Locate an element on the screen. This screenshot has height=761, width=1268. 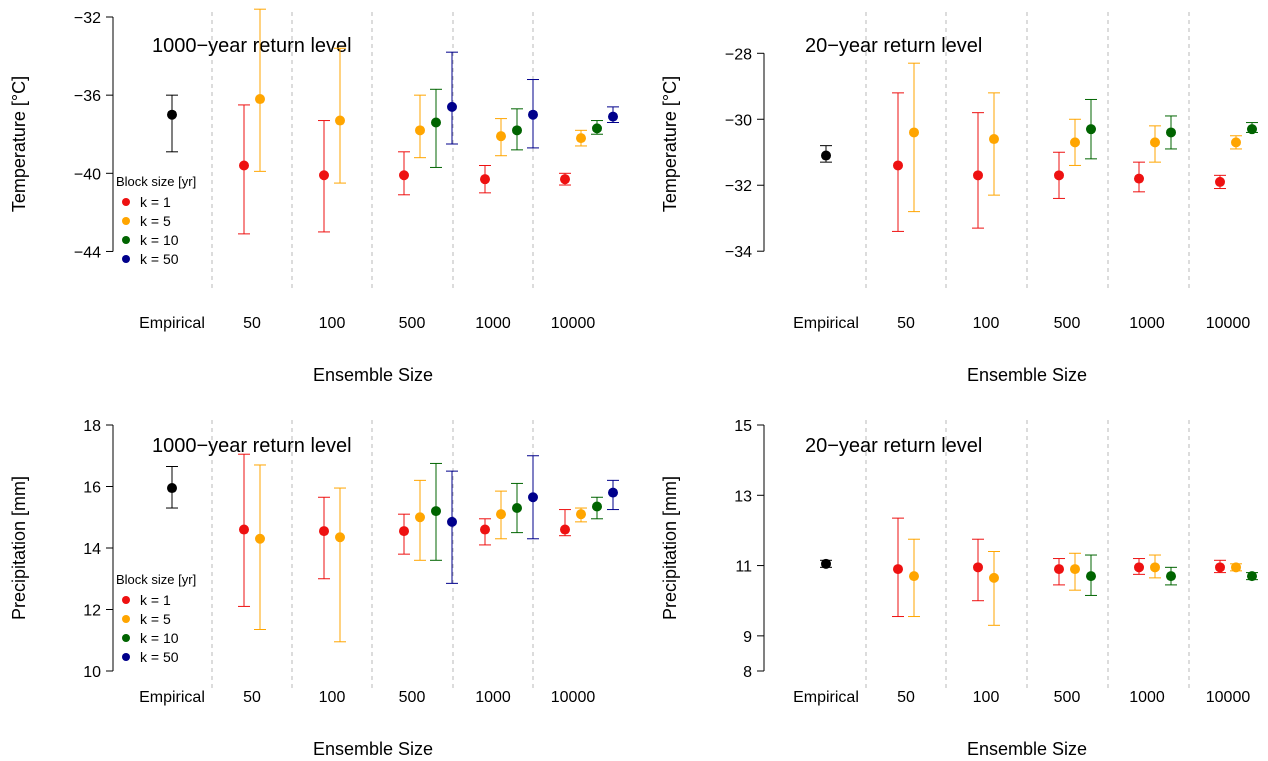
x-category-label: 100 is located at coordinates (986, 697).